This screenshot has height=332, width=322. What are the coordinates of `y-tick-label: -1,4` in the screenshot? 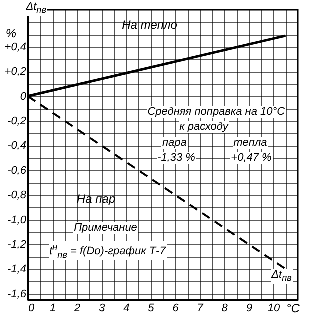 It's located at (17, 270).